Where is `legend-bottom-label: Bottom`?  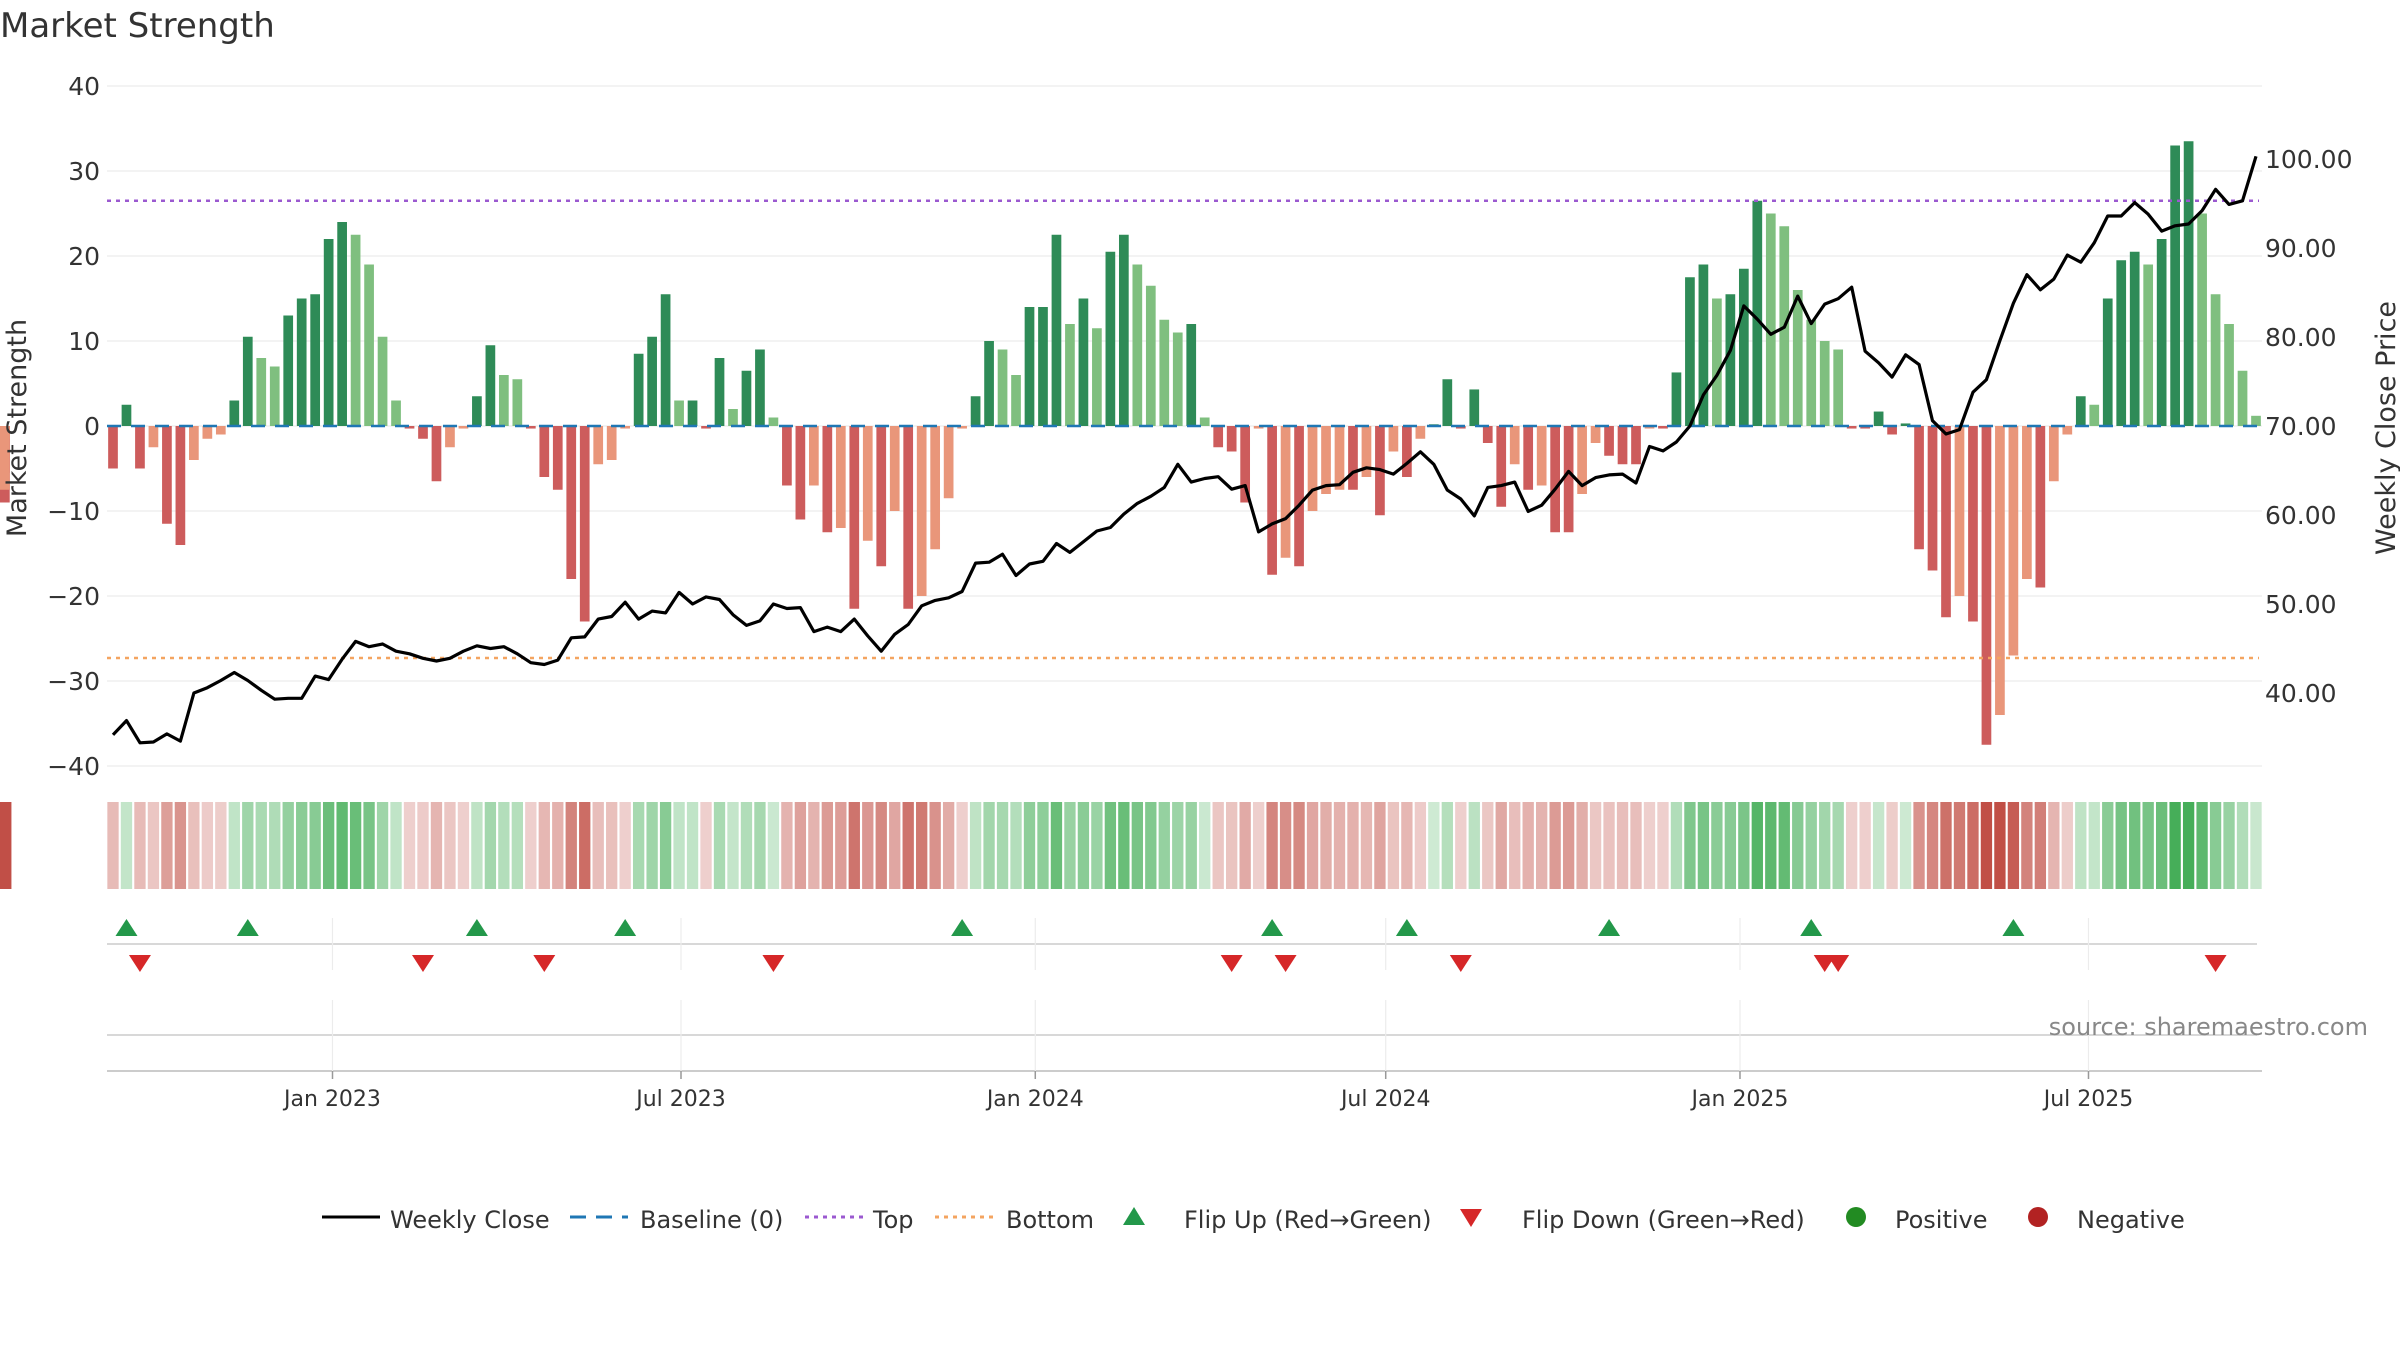 legend-bottom-label: Bottom is located at coordinates (1050, 1220).